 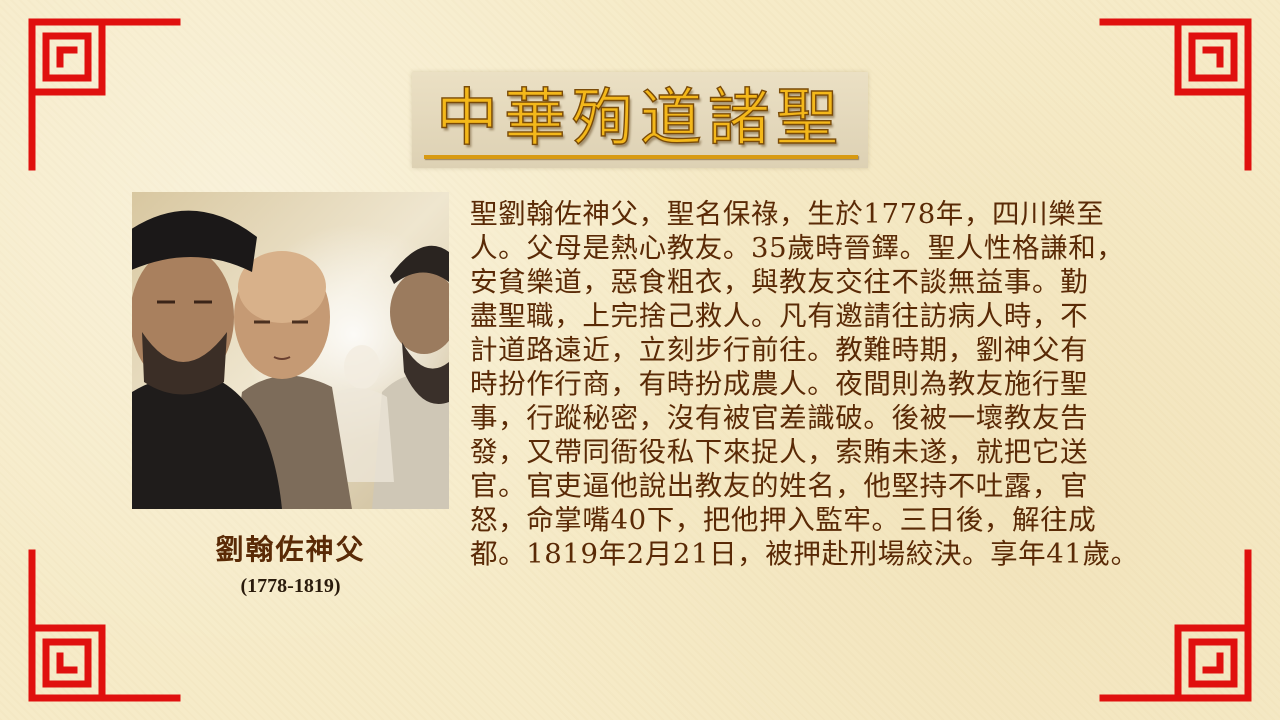 What do you see at coordinates (787, 214) in the screenshot?
I see `bio-line: 聖劉翰佐神父，聖名保祿，生於1778年，四川樂至` at bounding box center [787, 214].